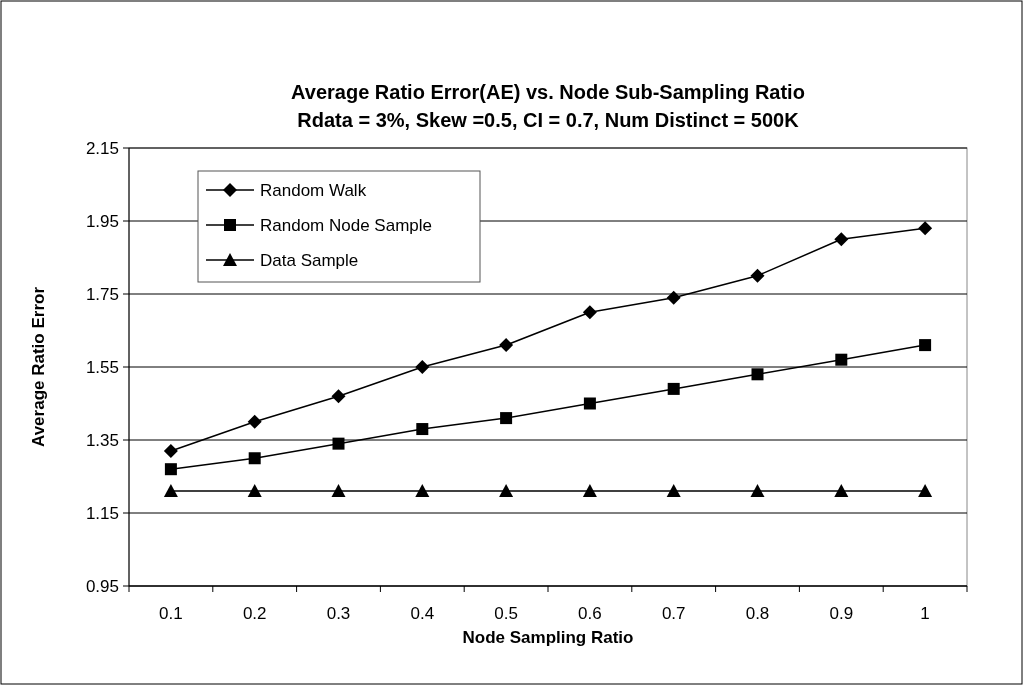 The image size is (1023, 685). What do you see at coordinates (254, 613) in the screenshot?
I see `x-tick-label: 0.2` at bounding box center [254, 613].